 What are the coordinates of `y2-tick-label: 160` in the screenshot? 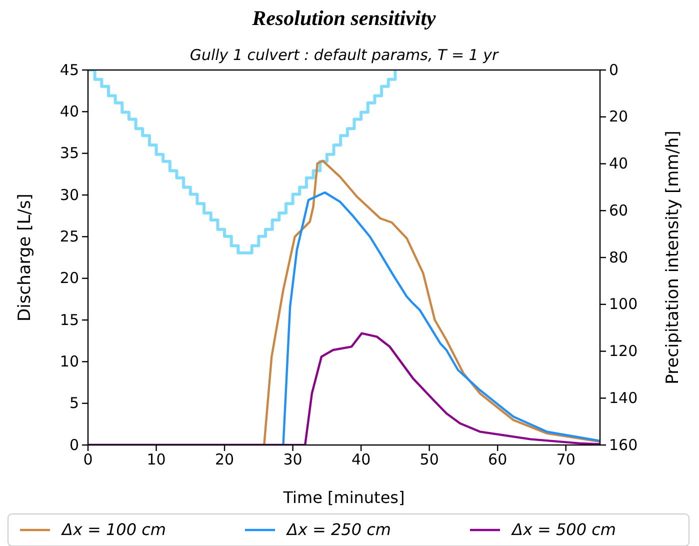 It's located at (623, 445).